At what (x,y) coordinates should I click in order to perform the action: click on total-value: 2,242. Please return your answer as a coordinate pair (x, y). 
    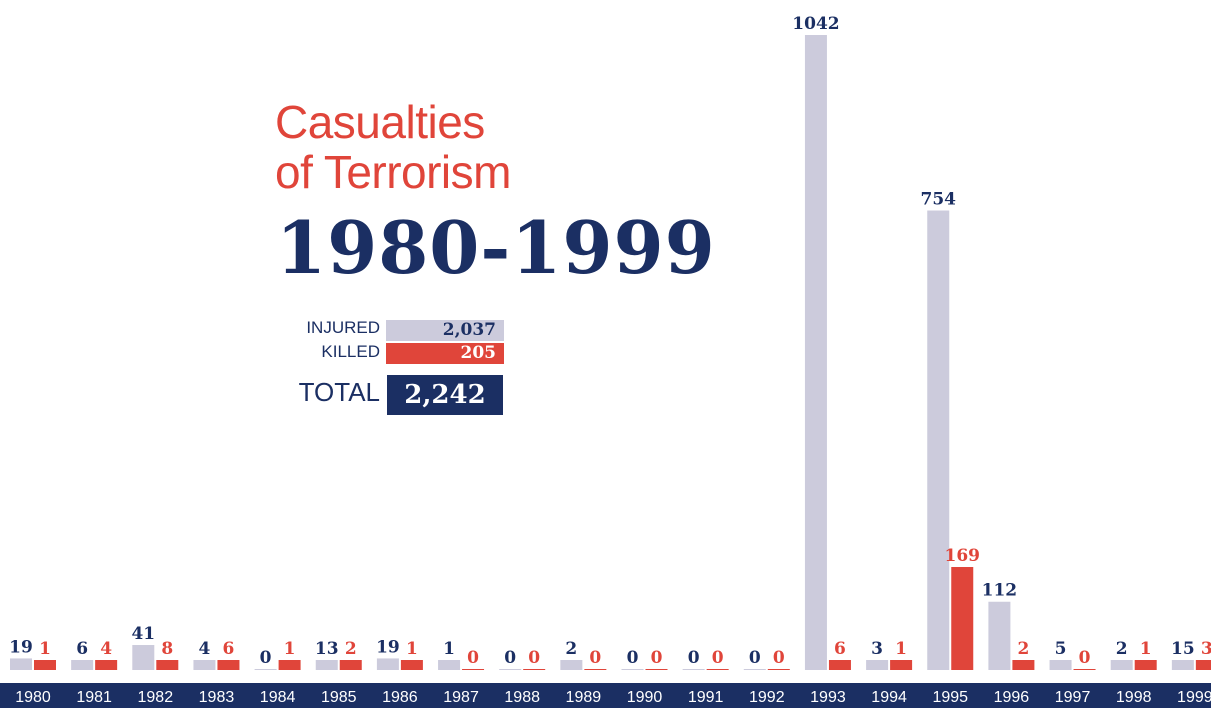
    Looking at the image, I should click on (445, 395).